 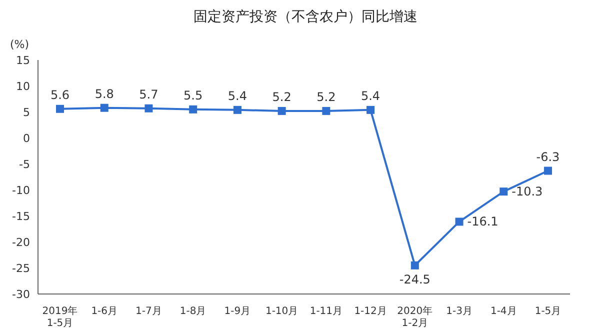 I want to click on x-tick-label: 1-6月, so click(x=104, y=311).